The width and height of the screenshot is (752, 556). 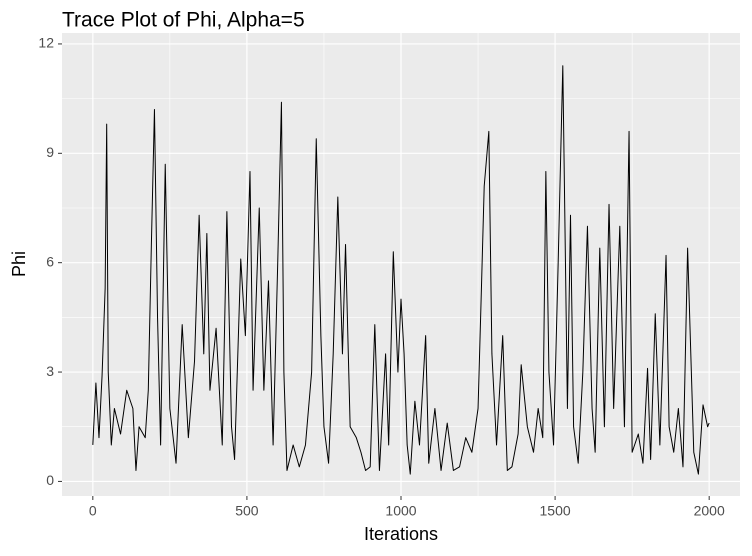 What do you see at coordinates (46, 43) in the screenshot?
I see `y-tick-label: 12` at bounding box center [46, 43].